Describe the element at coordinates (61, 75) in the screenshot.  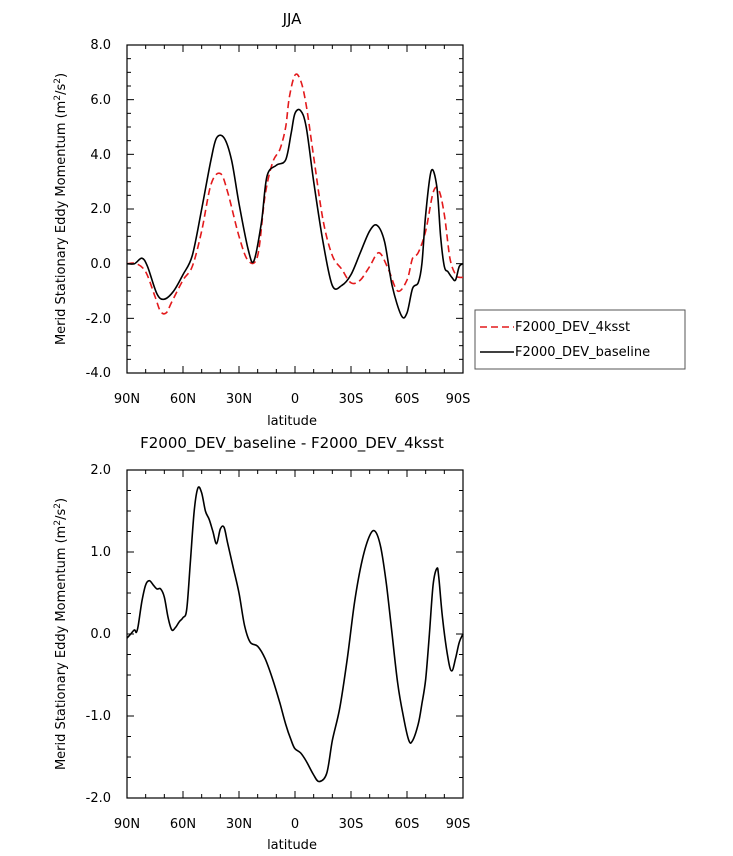
I see `top-y-axis-label-end: )` at that location.